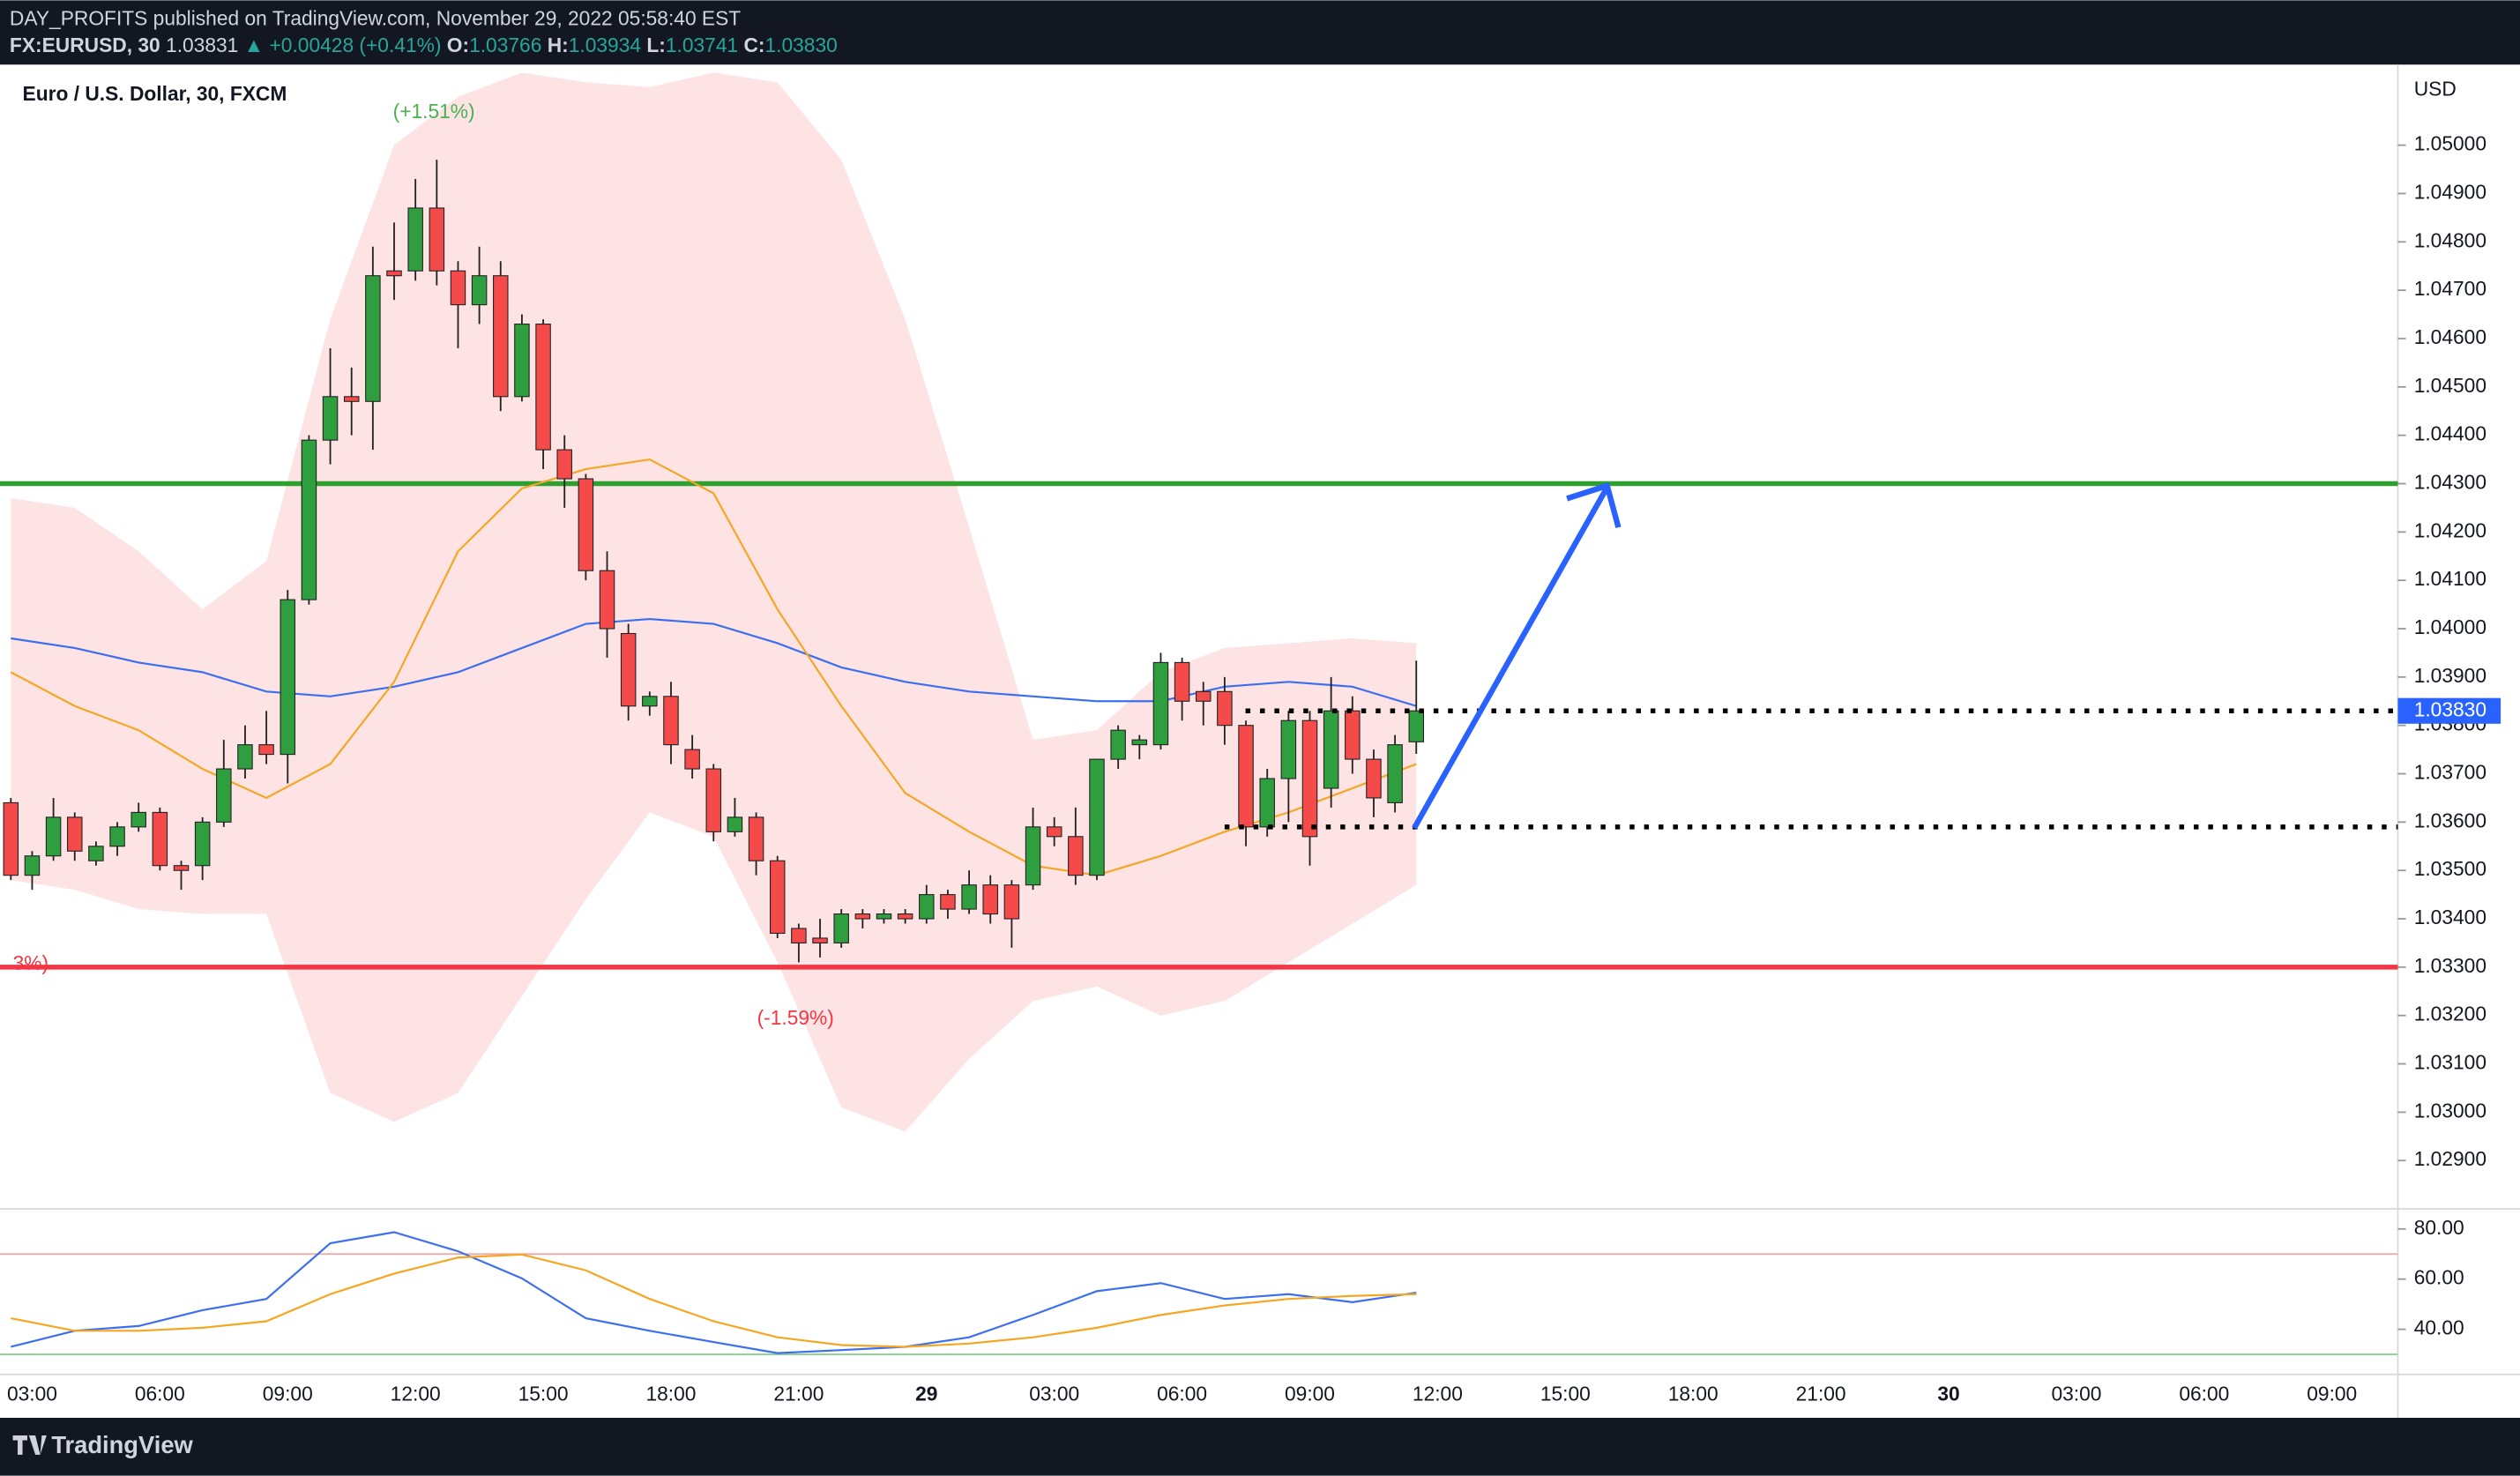 This screenshot has width=2520, height=1476. Describe the element at coordinates (434, 111) in the screenshot. I see `annotation: (+1.51%)` at that location.